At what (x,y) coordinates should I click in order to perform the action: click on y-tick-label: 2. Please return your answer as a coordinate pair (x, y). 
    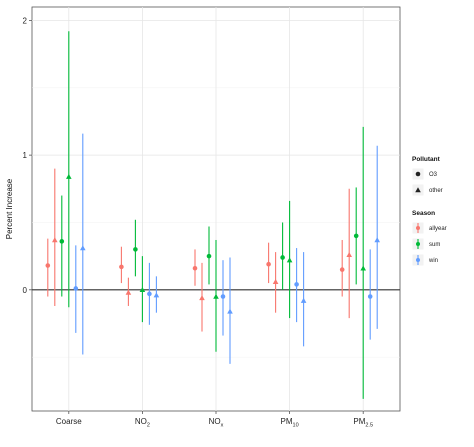
    Looking at the image, I should click on (25, 20).